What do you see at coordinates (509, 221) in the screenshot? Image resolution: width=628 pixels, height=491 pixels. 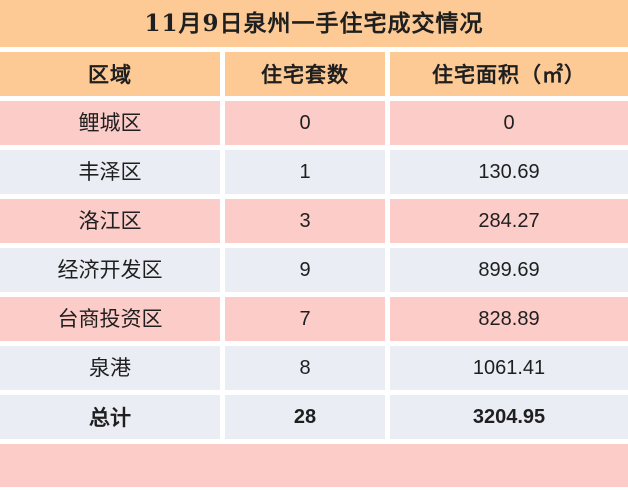 I see `area-cell: 284.27` at bounding box center [509, 221].